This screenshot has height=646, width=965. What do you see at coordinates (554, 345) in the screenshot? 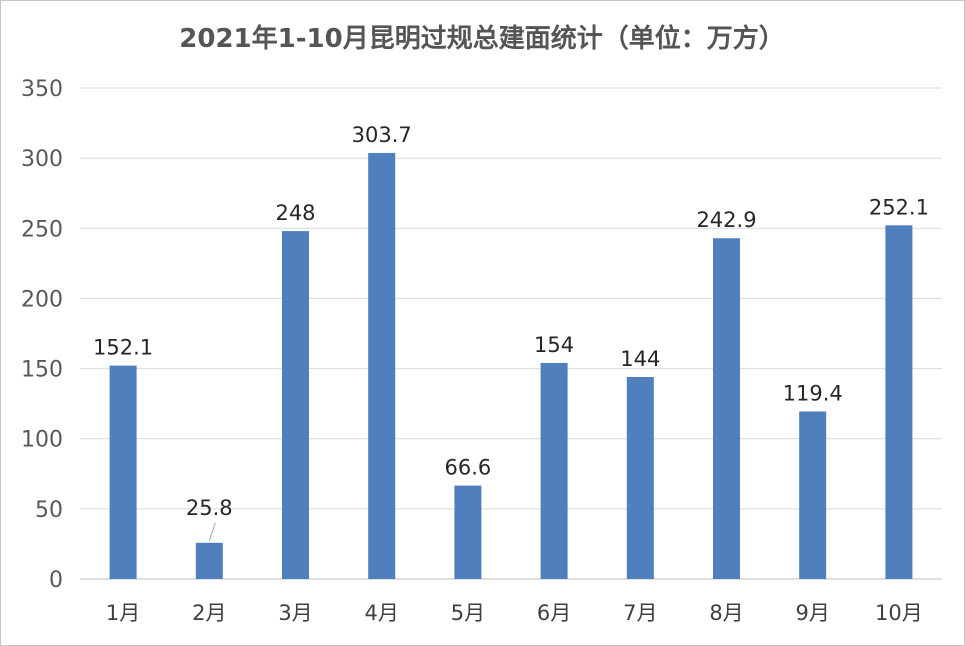
I see `data-label: 154` at bounding box center [554, 345].